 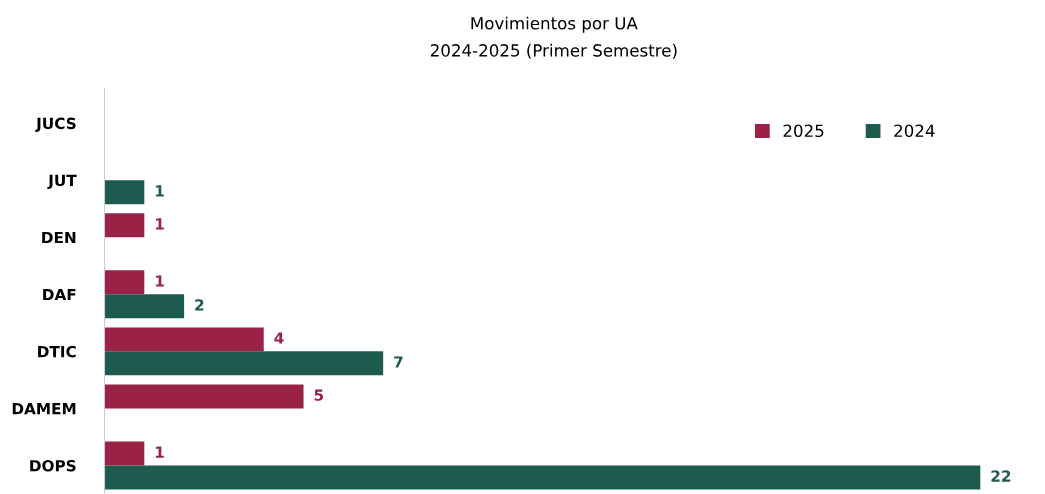 I want to click on chart-title: Movimientos por UA, so click(x=554, y=24).